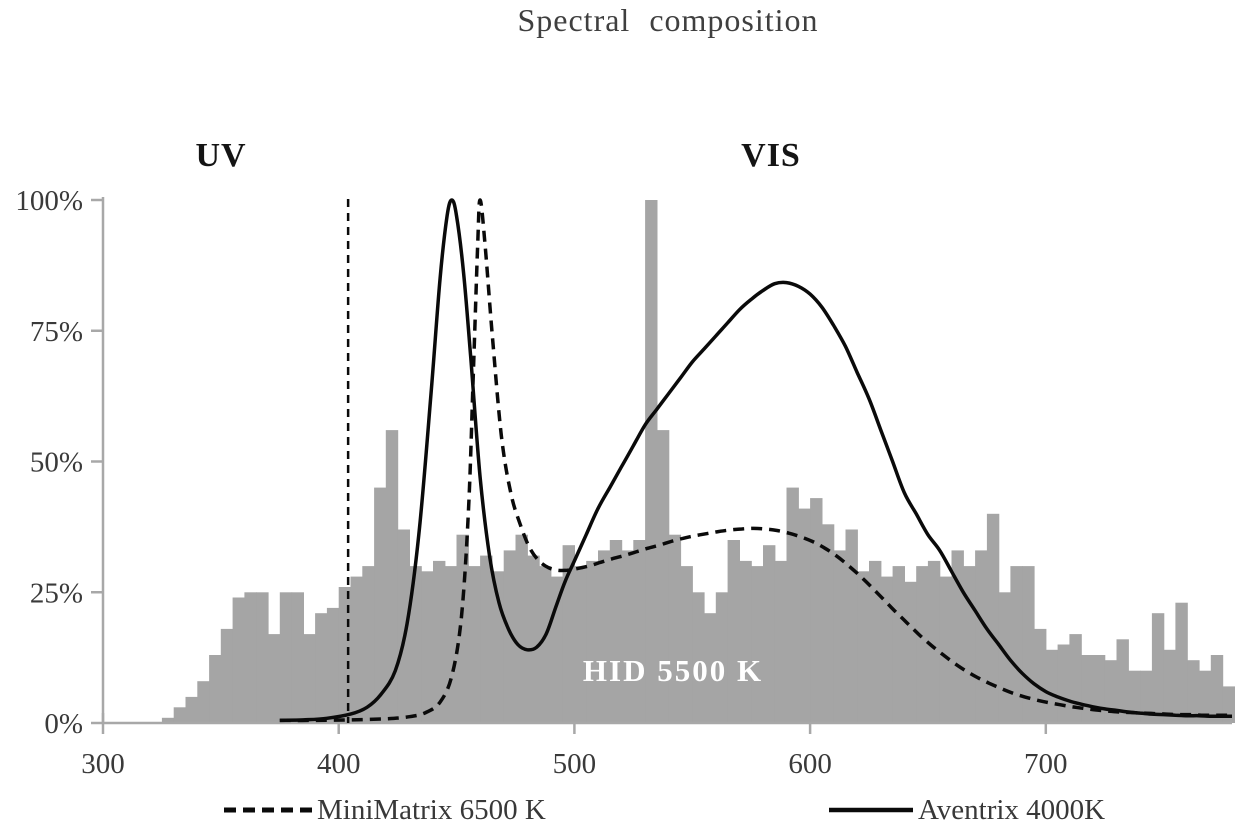 This screenshot has width=1240, height=833. I want to click on x-tick-label: 400, so click(339, 764).